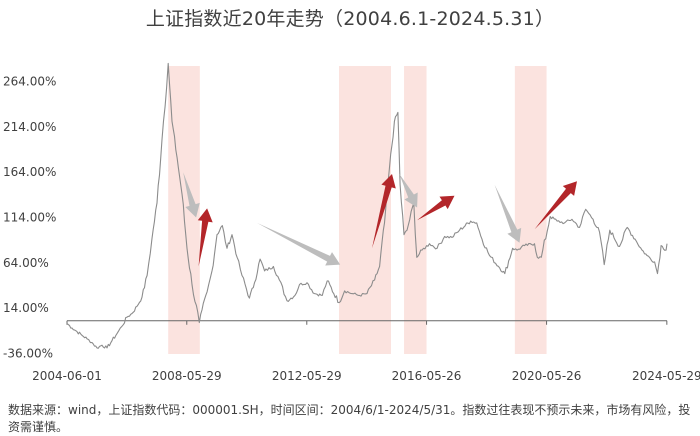 The height and width of the screenshot is (436, 700). Describe the element at coordinates (26, 308) in the screenshot. I see `y-tick-label: 14.00%` at that location.